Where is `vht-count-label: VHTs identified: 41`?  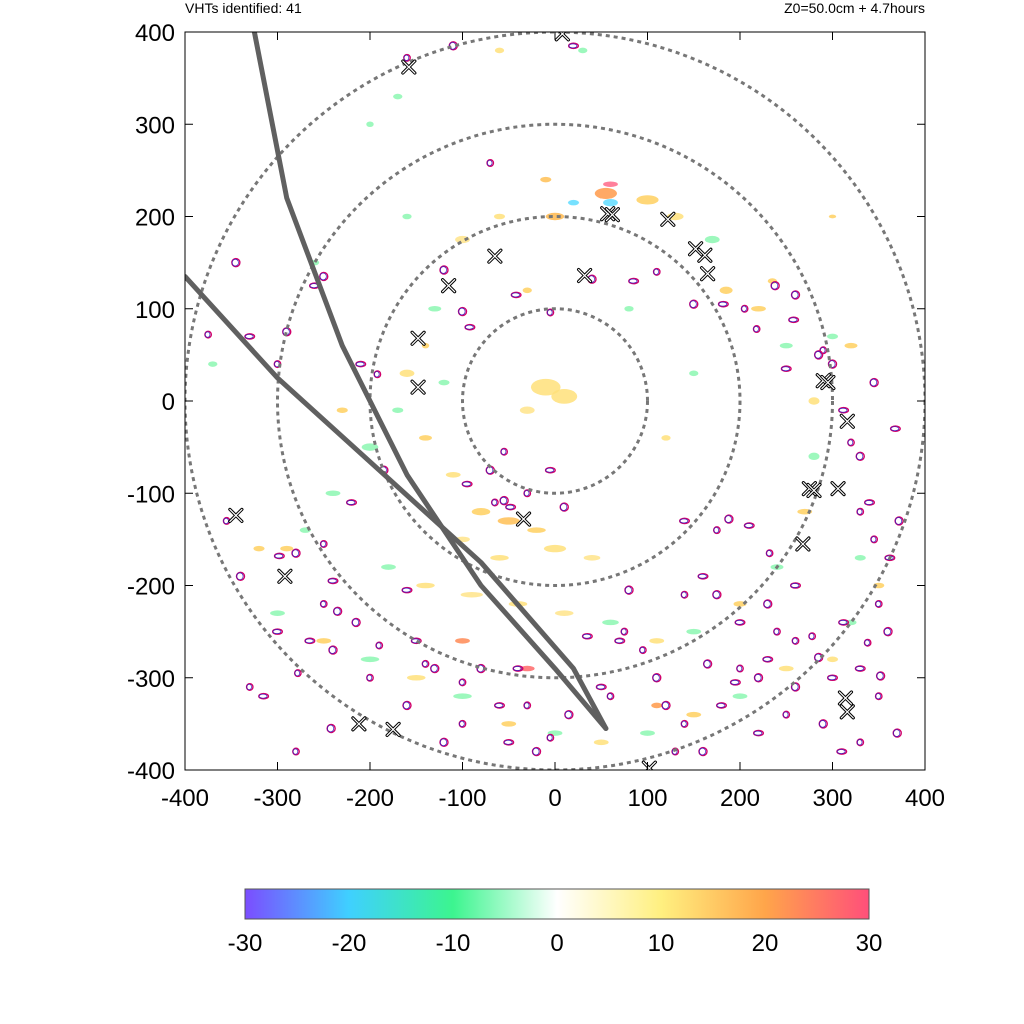 vht-count-label: VHTs identified: 41 is located at coordinates (243, 8).